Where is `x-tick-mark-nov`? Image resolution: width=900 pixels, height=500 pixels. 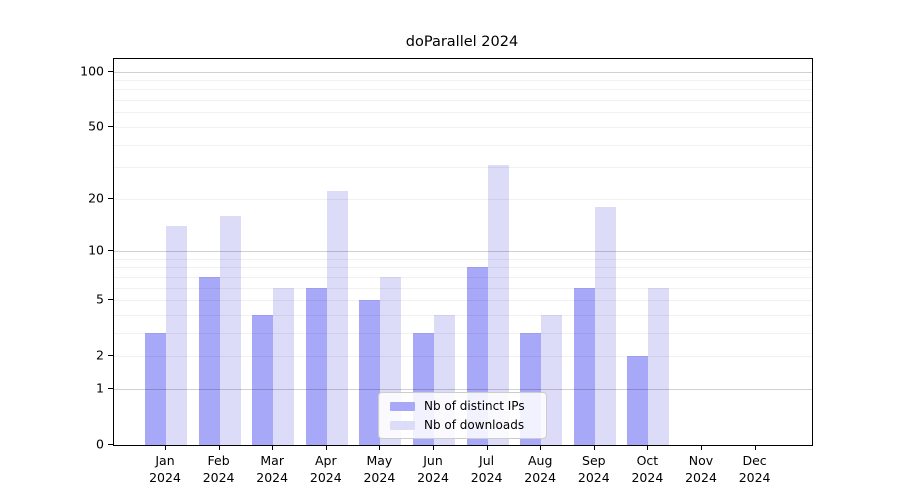 x-tick-mark-nov is located at coordinates (701, 447).